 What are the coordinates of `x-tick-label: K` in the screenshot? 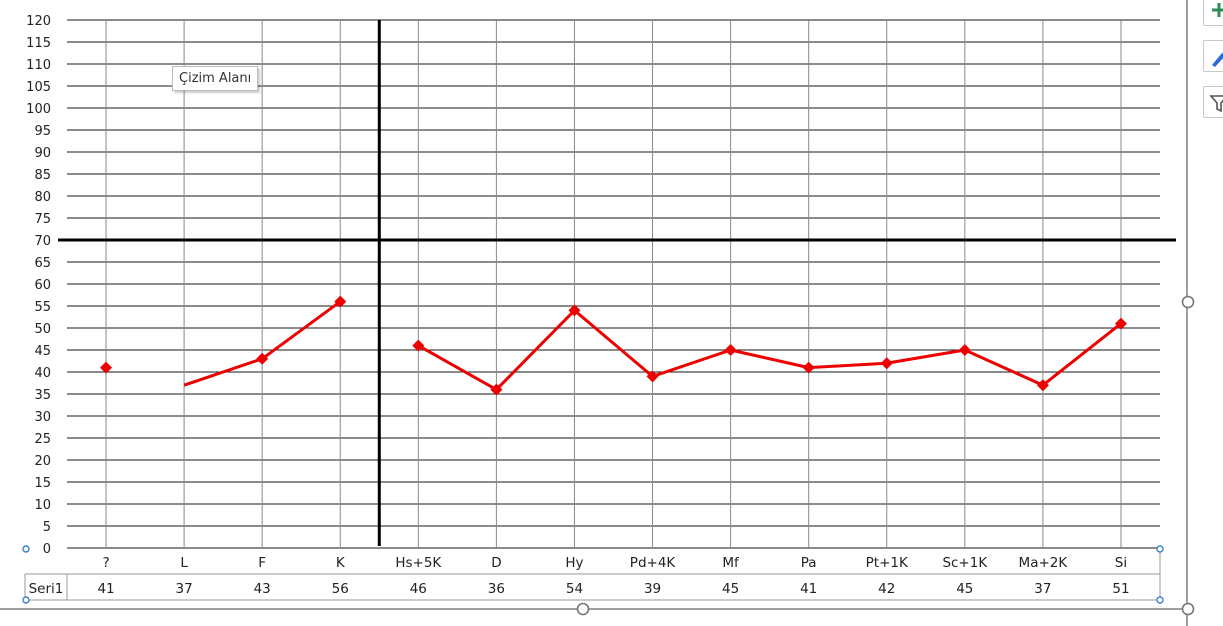 It's located at (341, 563).